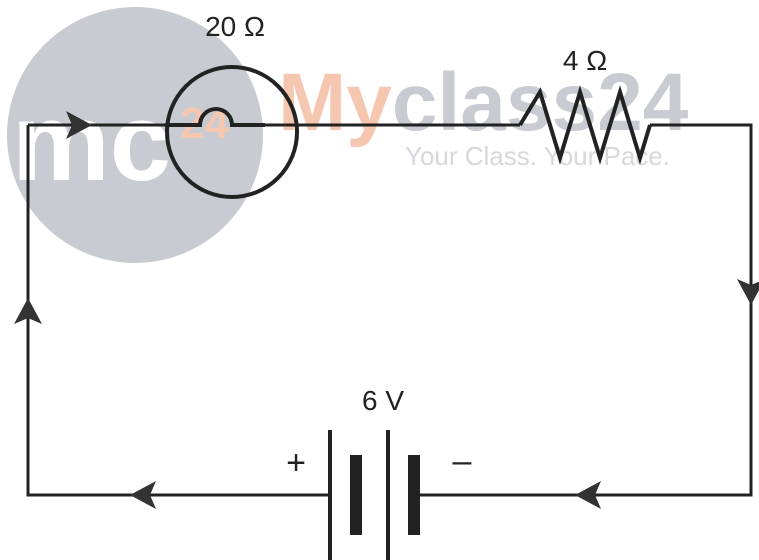  What do you see at coordinates (537, 156) in the screenshot?
I see `watermark-tagline: Your Class. Your Pace.` at bounding box center [537, 156].